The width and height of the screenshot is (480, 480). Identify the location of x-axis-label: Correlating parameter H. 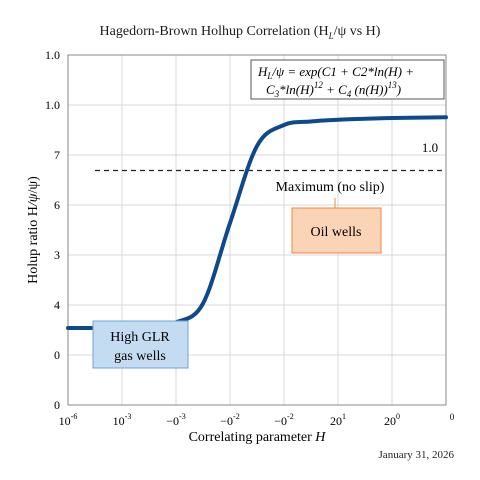
(258, 437).